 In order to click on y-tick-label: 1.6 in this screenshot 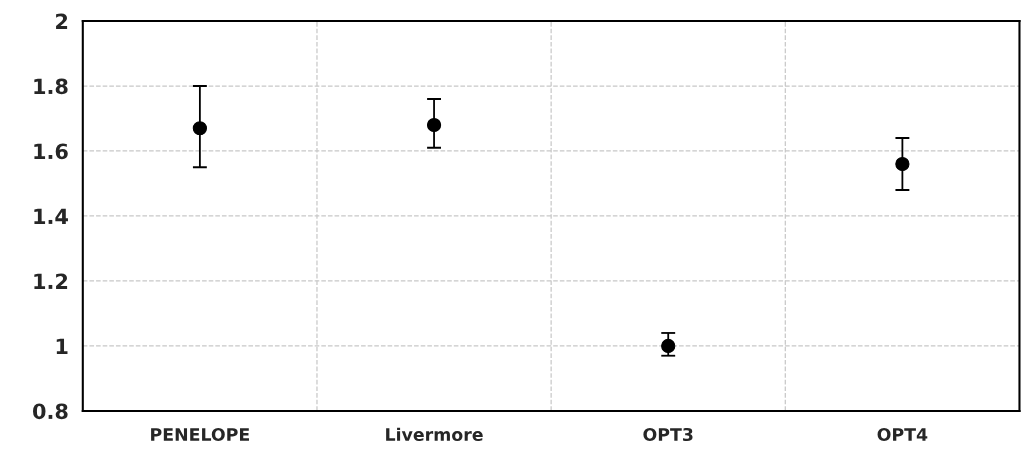, I will do `click(51, 151)`.